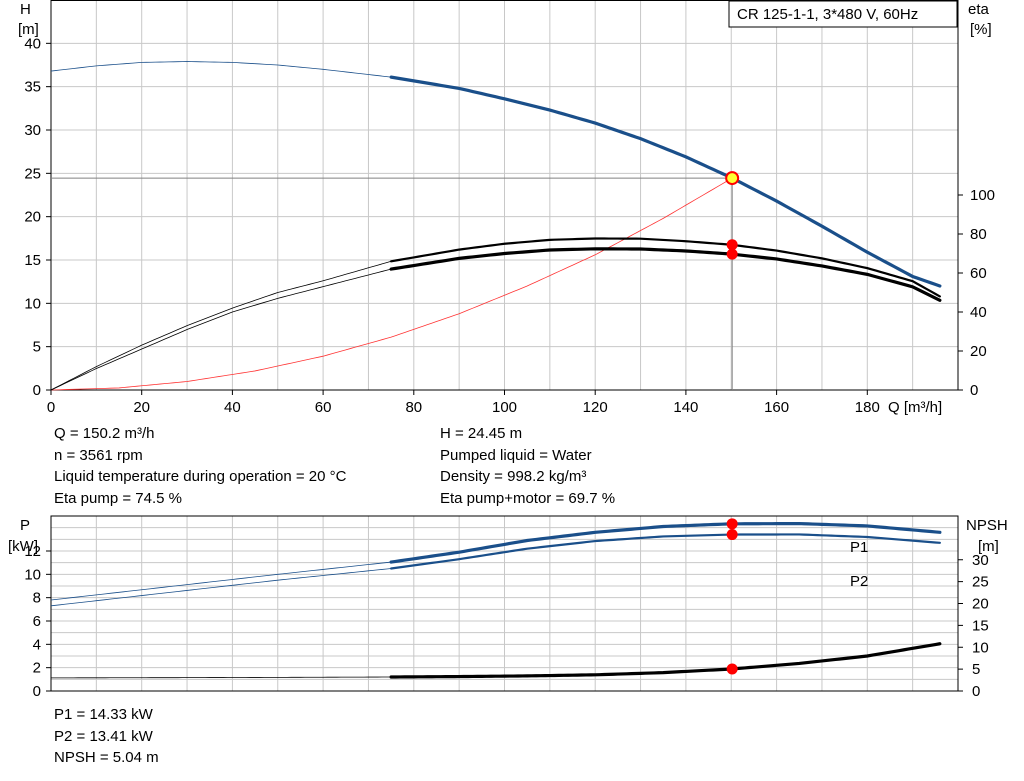 Image resolution: width=1024 pixels, height=781 pixels. What do you see at coordinates (25, 525) in the screenshot?
I see `power-axis-label: P` at bounding box center [25, 525].